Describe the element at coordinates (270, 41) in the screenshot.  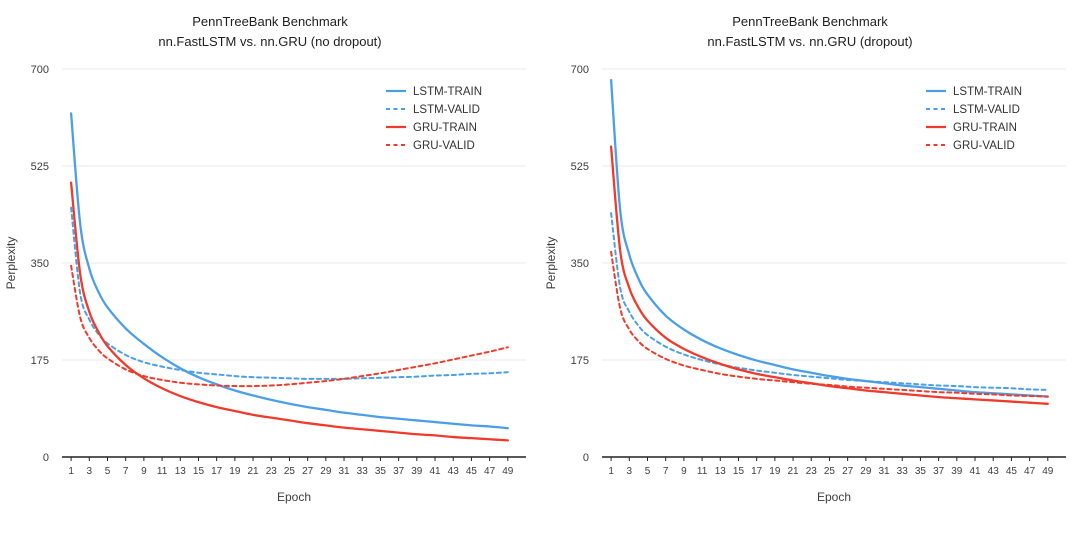
I see `chart-subtitle: nn.FastLSTM vs. nn.GRU (no dropout)` at that location.